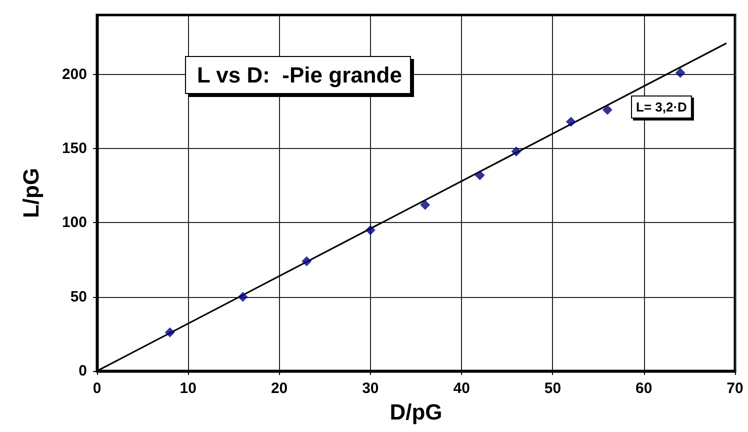 The width and height of the screenshot is (748, 432). Describe the element at coordinates (74, 223) in the screenshot. I see `y-tick-label: 100` at that location.